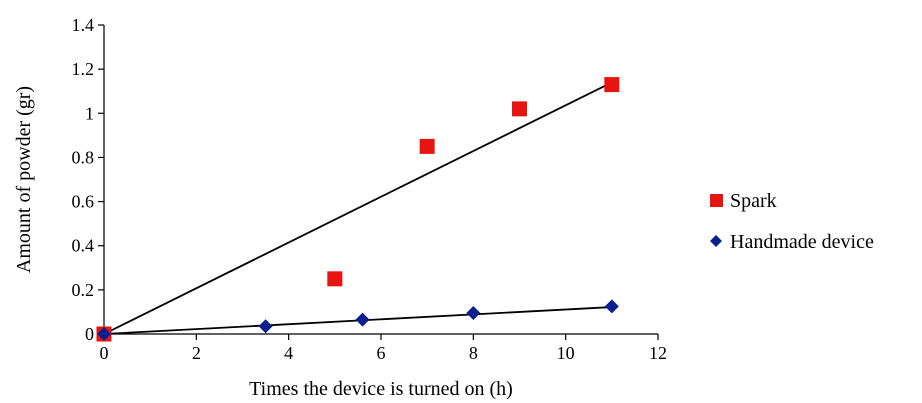 The width and height of the screenshot is (922, 403). Describe the element at coordinates (566, 353) in the screenshot. I see `x-tick-label: 10` at that location.